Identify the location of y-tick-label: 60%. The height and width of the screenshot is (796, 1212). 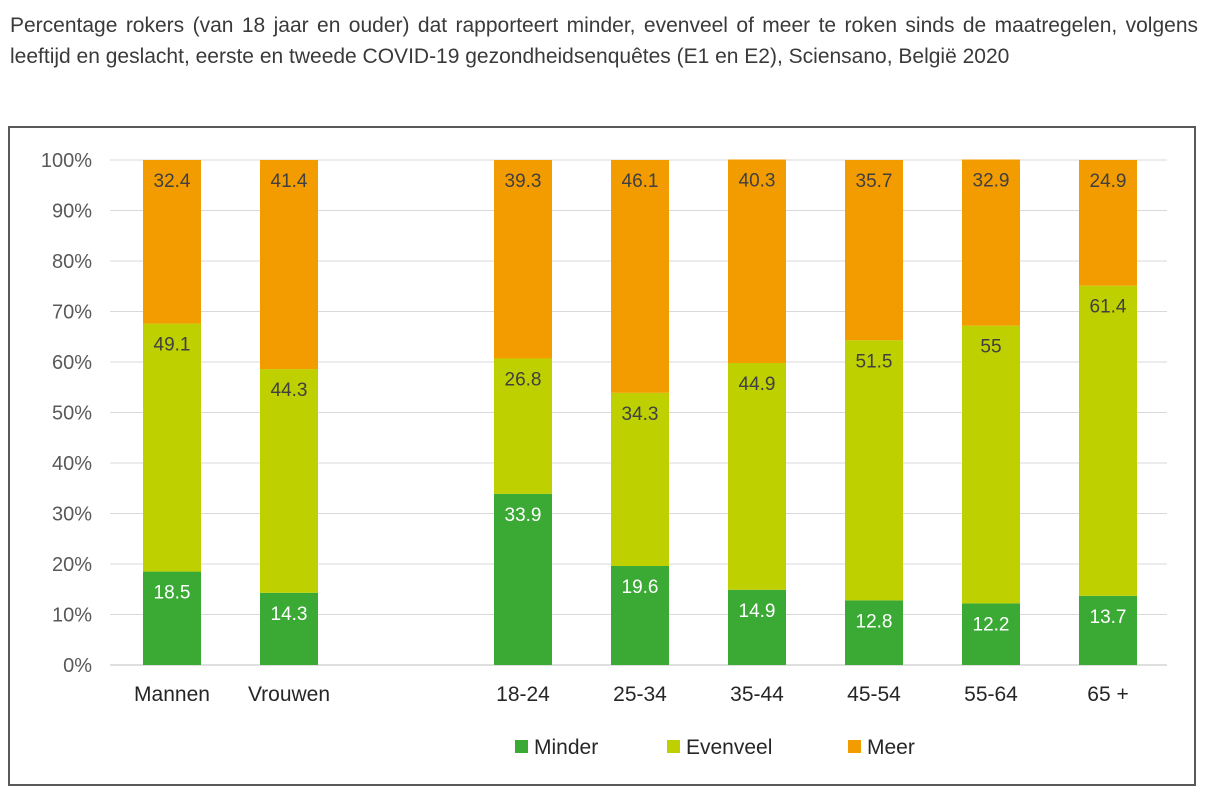
(72, 363).